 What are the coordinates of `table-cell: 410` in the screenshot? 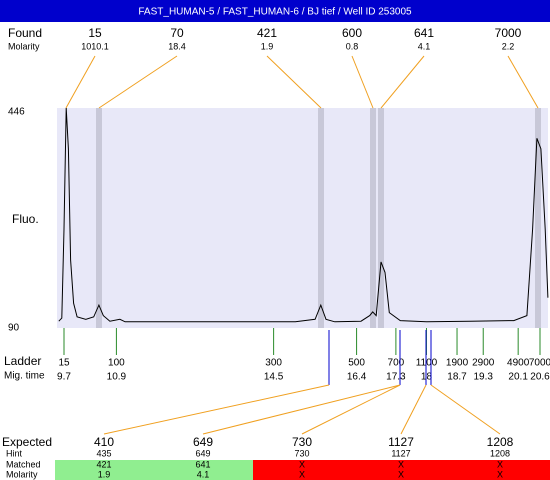 It's located at (104, 442).